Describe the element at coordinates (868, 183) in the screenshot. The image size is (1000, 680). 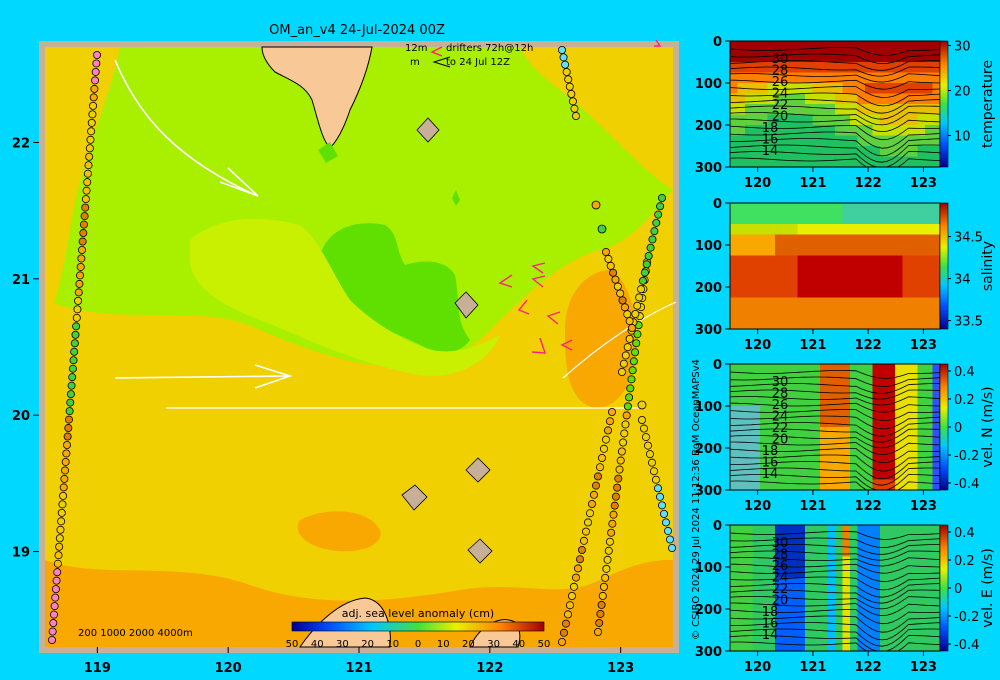
I see `section-x-tick-label: 122` at that location.